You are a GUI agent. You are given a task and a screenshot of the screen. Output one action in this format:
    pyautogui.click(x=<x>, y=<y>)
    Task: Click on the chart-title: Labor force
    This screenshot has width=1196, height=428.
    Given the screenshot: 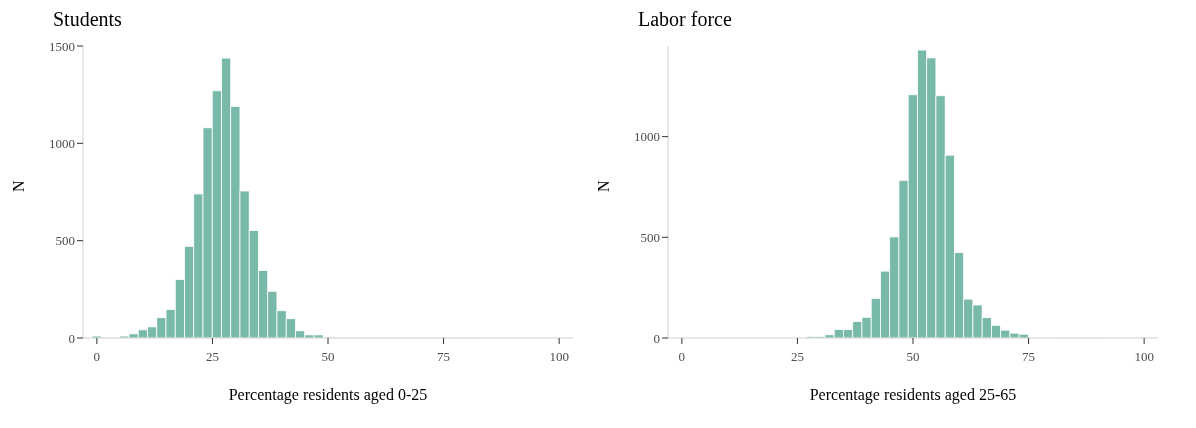 What is the action you would take?
    pyautogui.click(x=685, y=20)
    